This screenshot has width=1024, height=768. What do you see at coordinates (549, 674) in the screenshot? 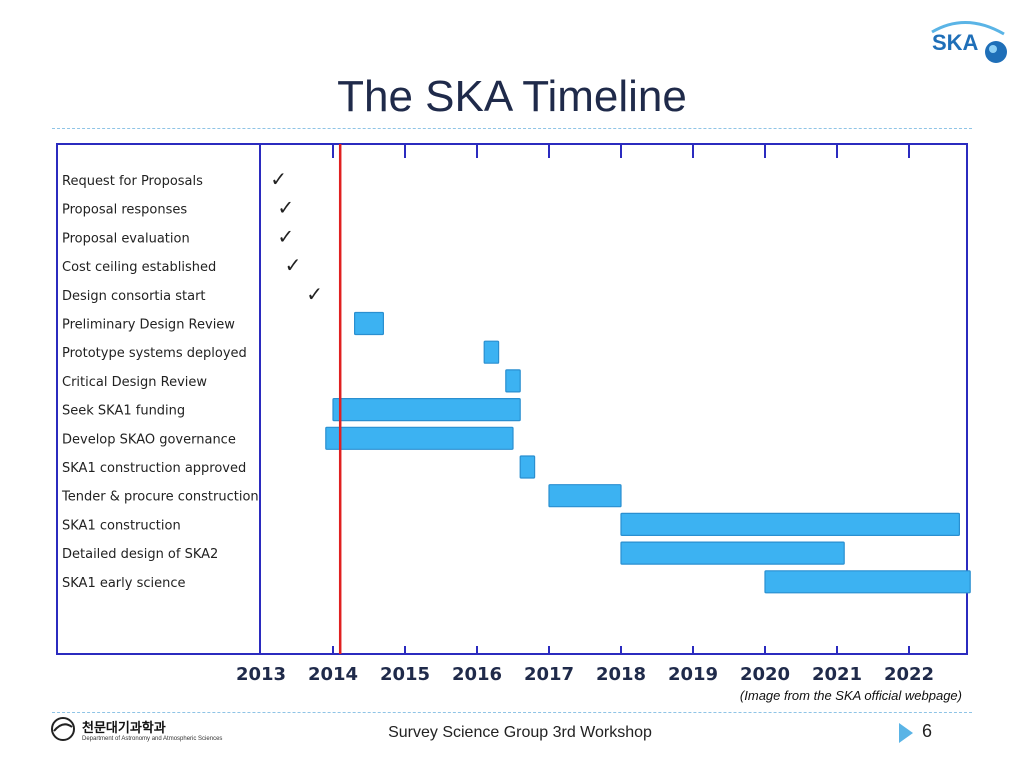
I see `year-tick-label: 2017` at bounding box center [549, 674].